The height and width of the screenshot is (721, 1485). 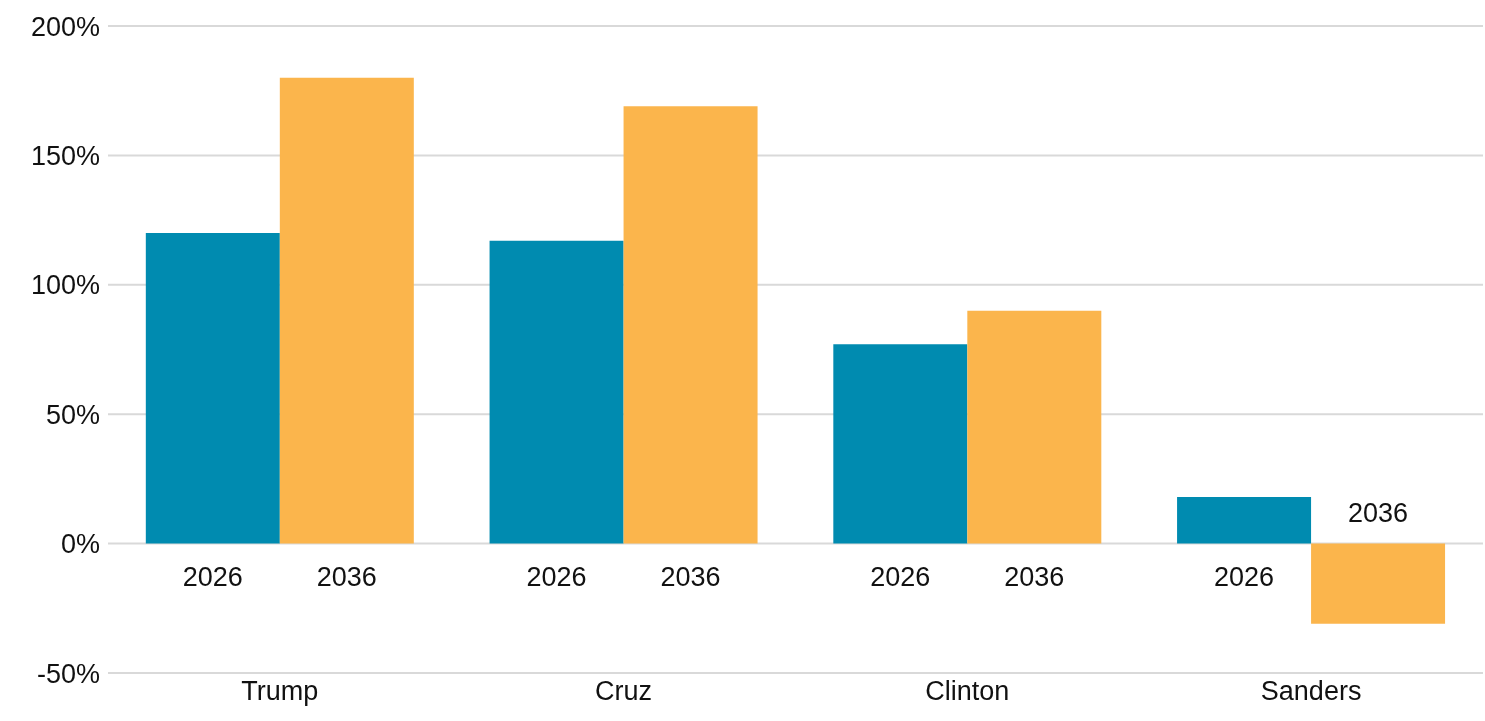 What do you see at coordinates (65, 155) in the screenshot?
I see `y-tick-label: 150%` at bounding box center [65, 155].